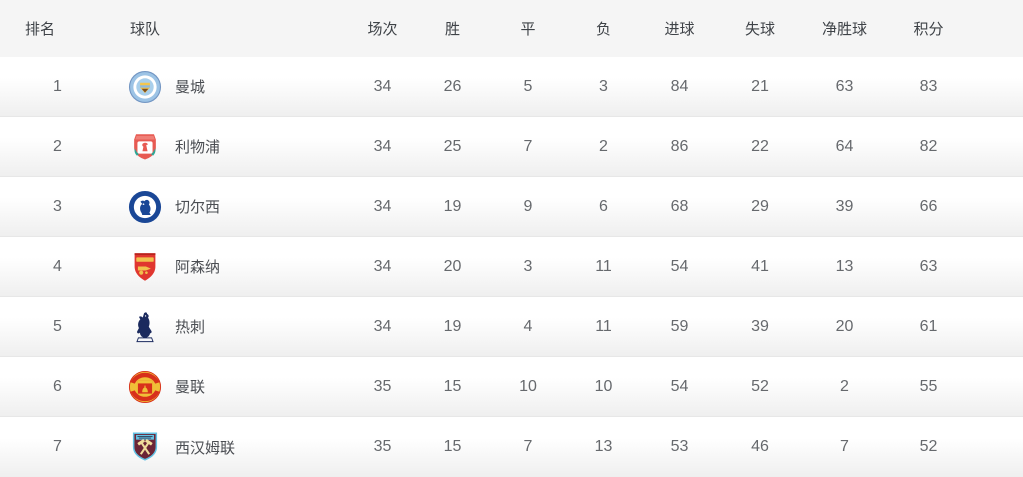 The height and width of the screenshot is (477, 1023). What do you see at coordinates (205, 448) in the screenshot?
I see `team-name: 西汉姆联` at bounding box center [205, 448].